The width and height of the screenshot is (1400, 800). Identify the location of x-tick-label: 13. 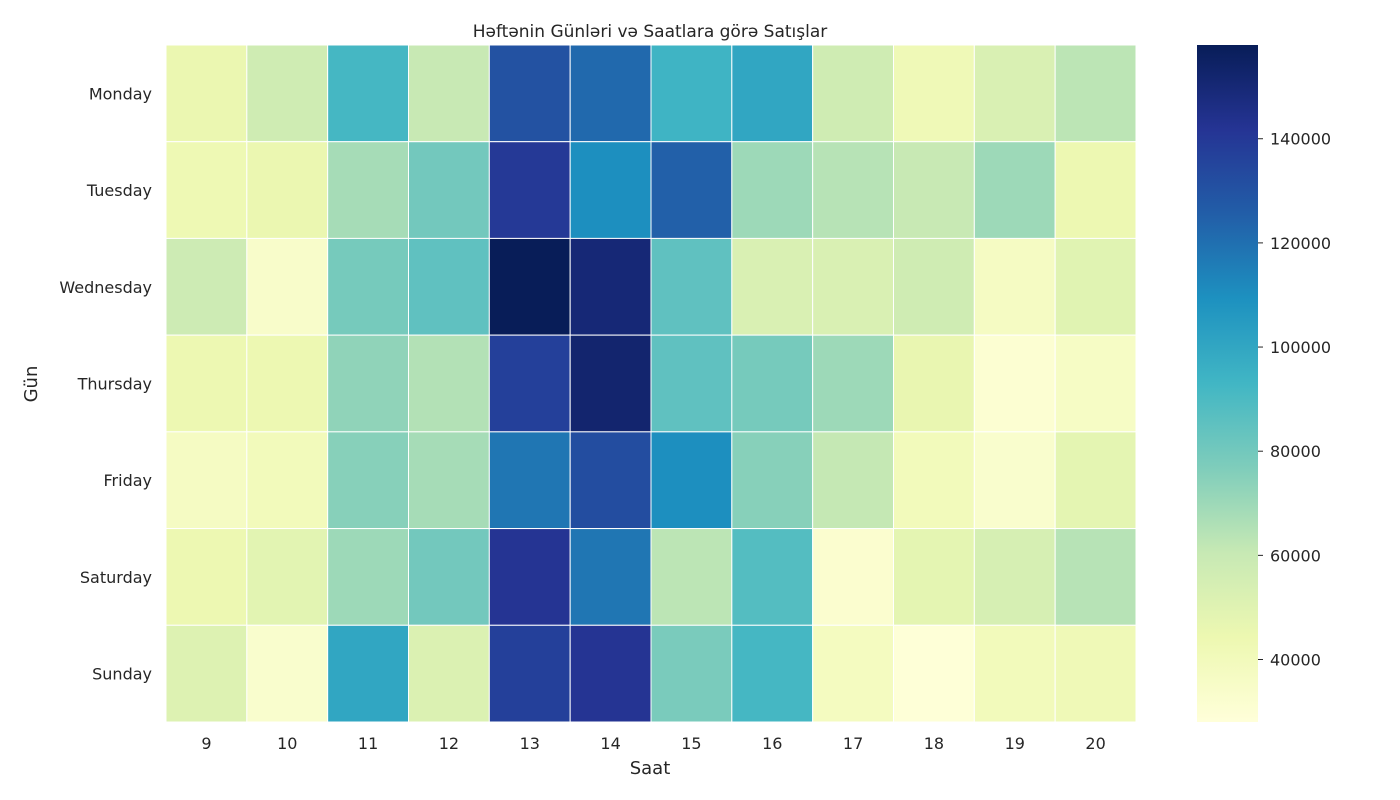
(530, 743).